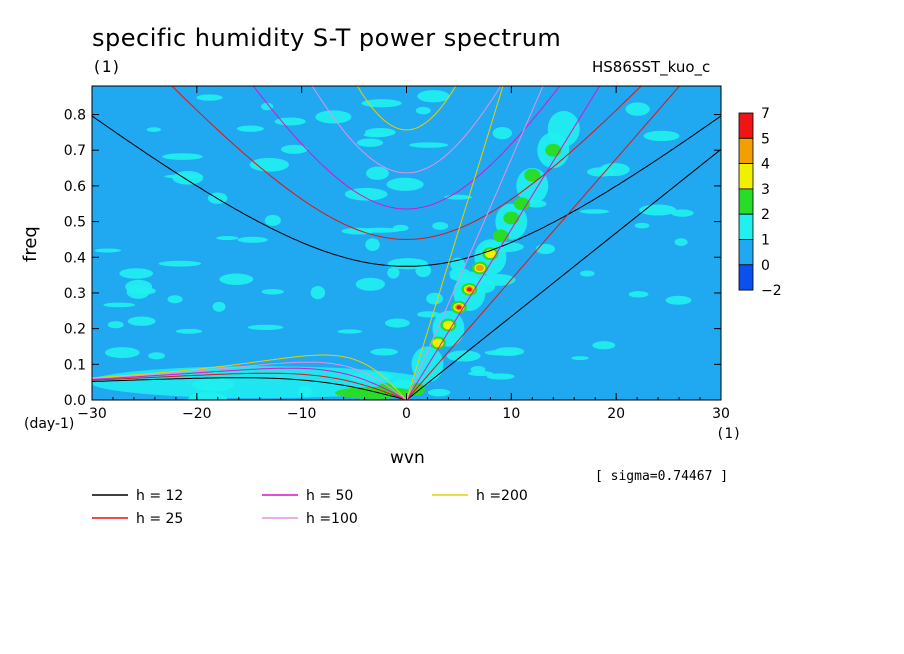 Image resolution: width=904 pixels, height=654 pixels. What do you see at coordinates (563, 274) in the screenshot?
I see `kelvin-curve-h12` at bounding box center [563, 274].